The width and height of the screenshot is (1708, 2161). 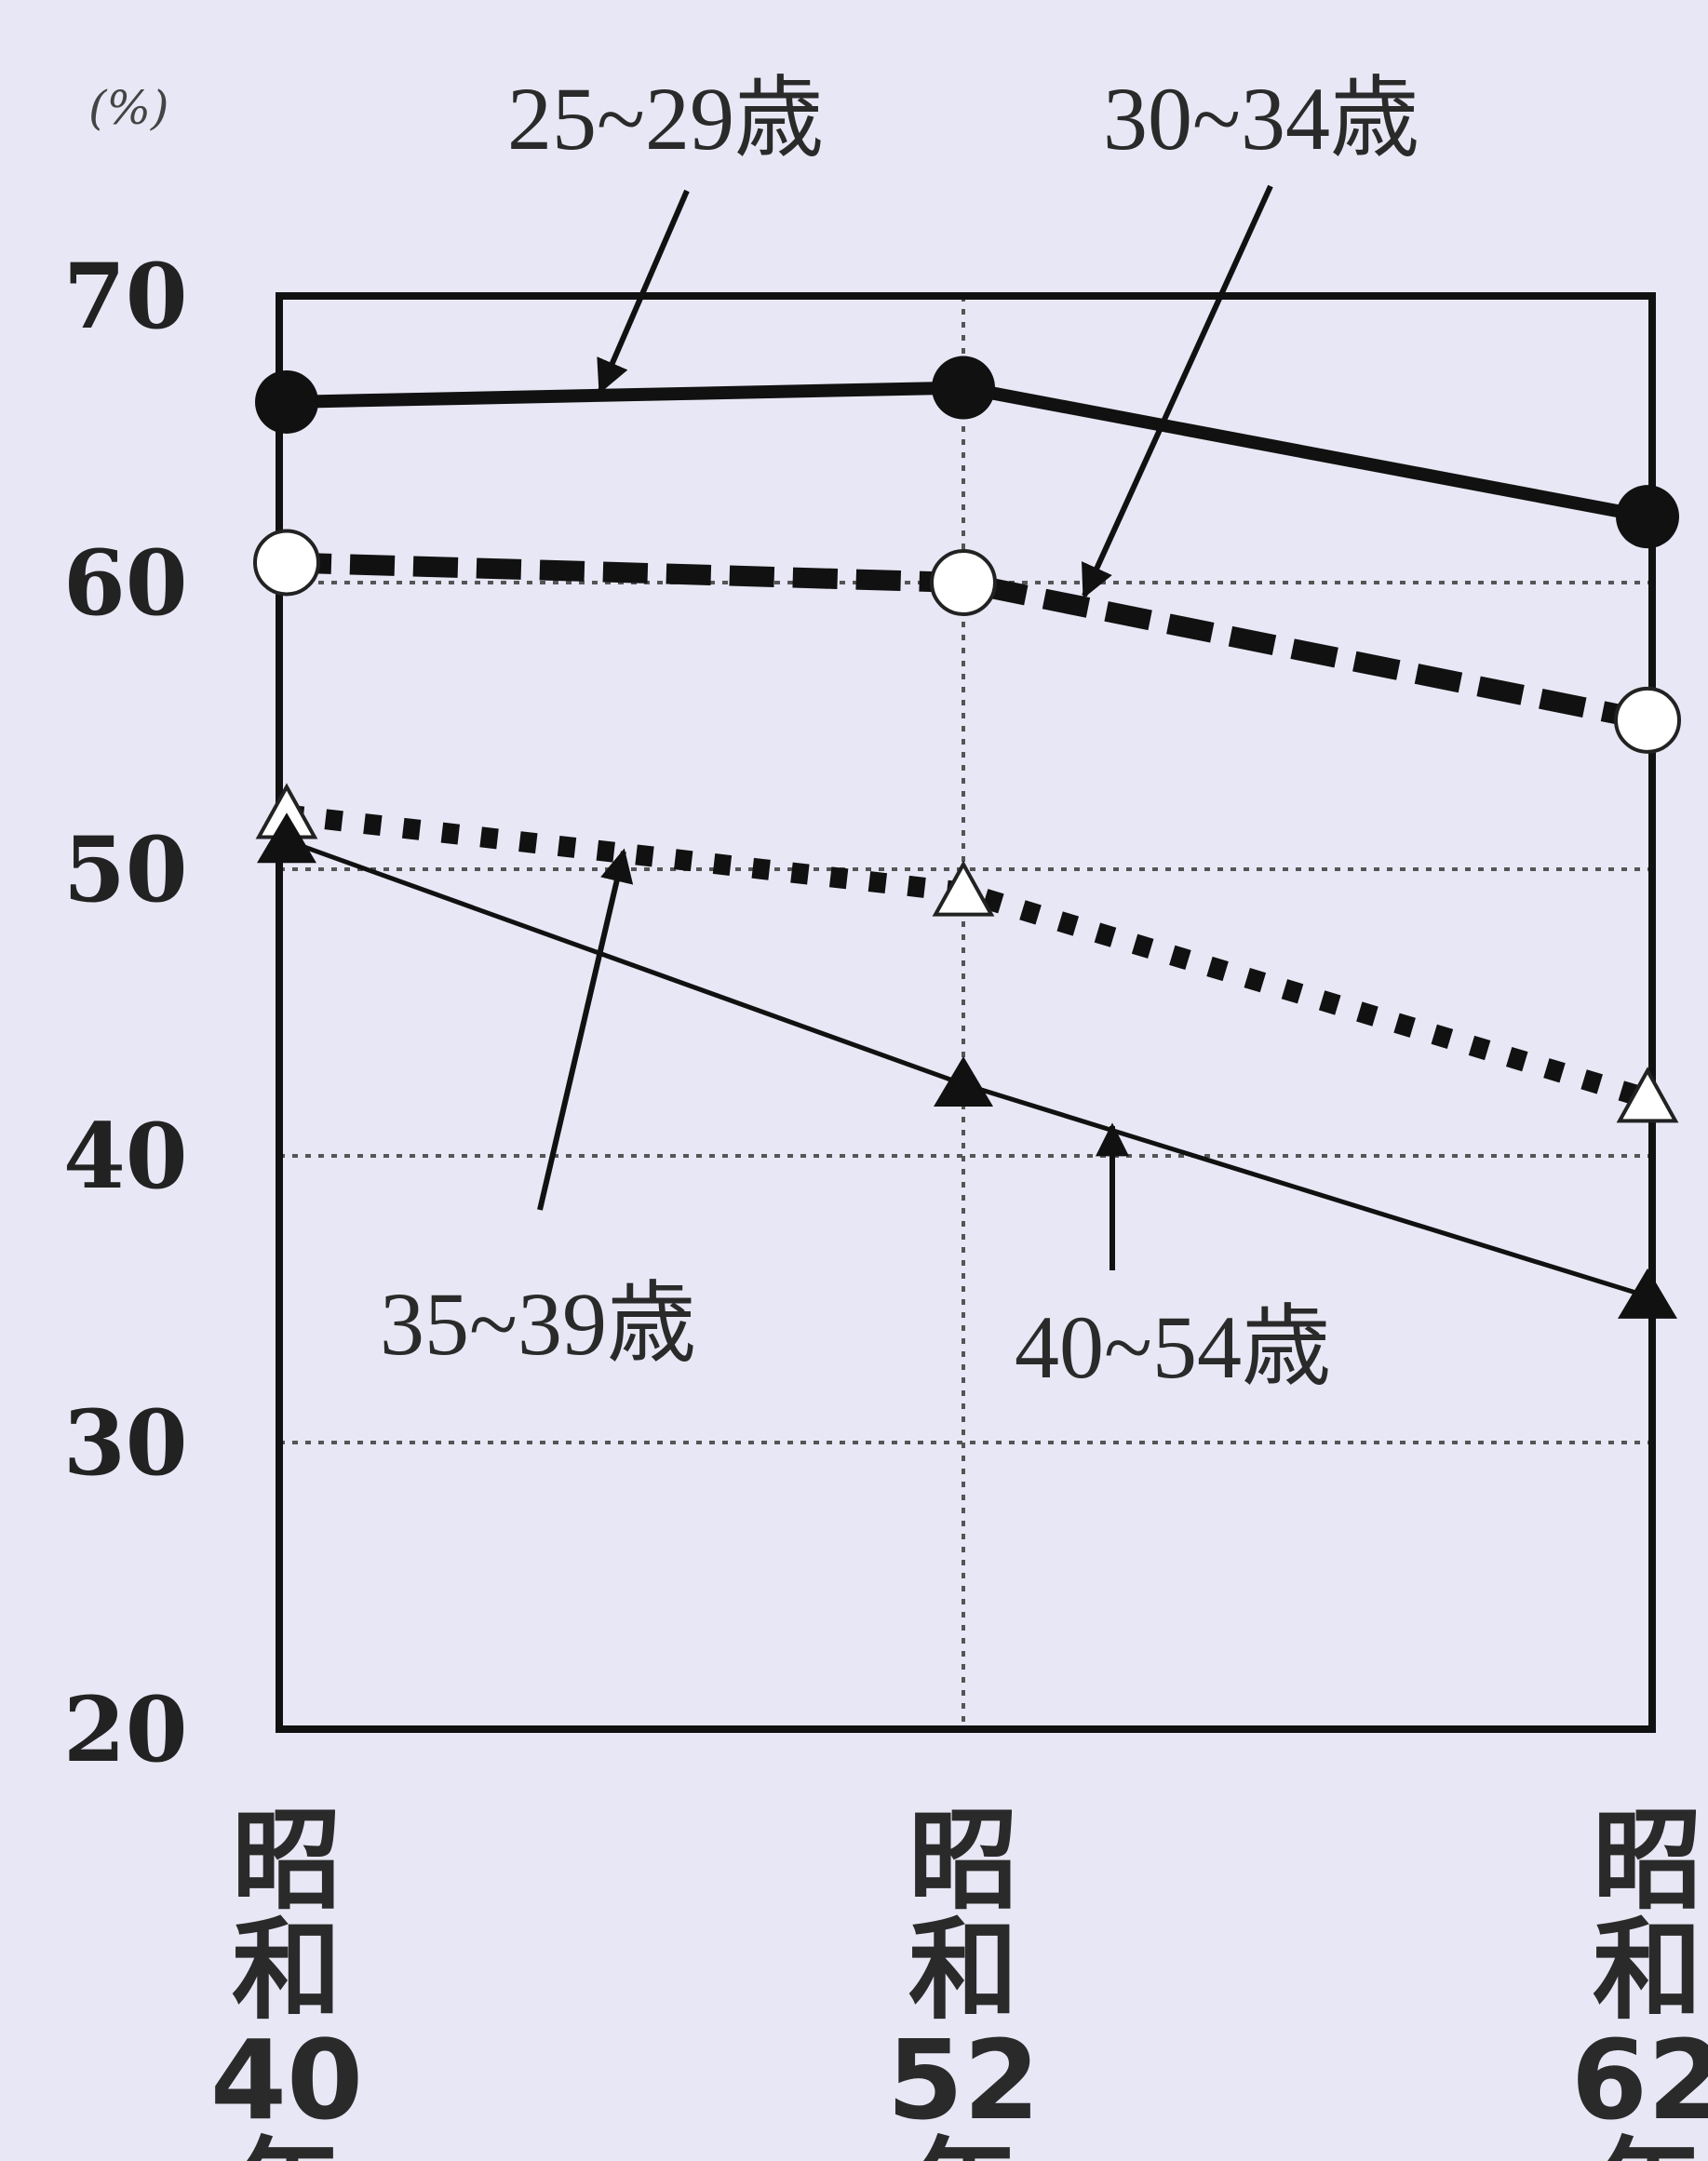 I want to click on x-tick-label: 昭和40年, so click(x=286, y=1978).